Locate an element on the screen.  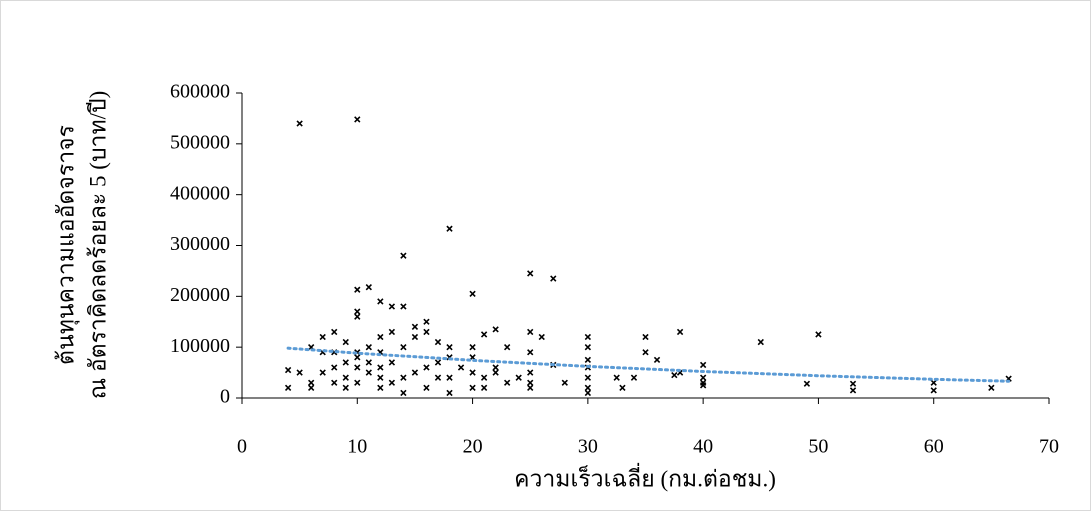
trendline is located at coordinates (648, 364).